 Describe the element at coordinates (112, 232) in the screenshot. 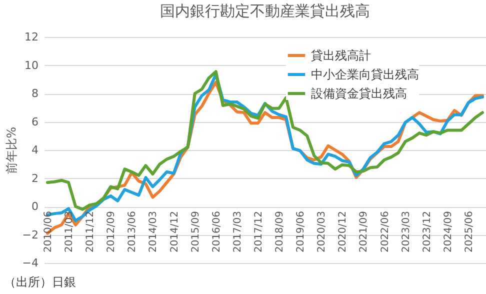

I see `x-tick-label: 2012/09` at that location.